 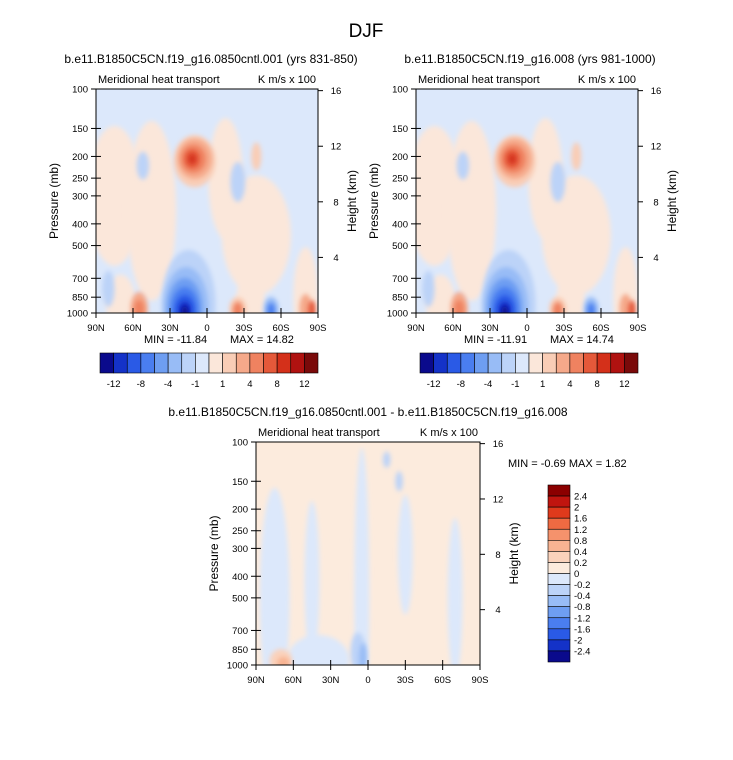 What do you see at coordinates (582, 618) in the screenshot?
I see `colorbar-label: -1.2` at bounding box center [582, 618].